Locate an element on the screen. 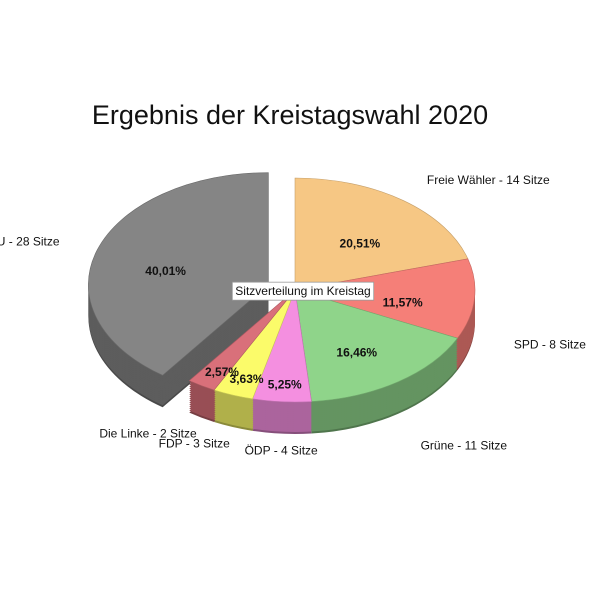 This screenshot has height=591, width=591. value-label: 11,57% is located at coordinates (403, 303).